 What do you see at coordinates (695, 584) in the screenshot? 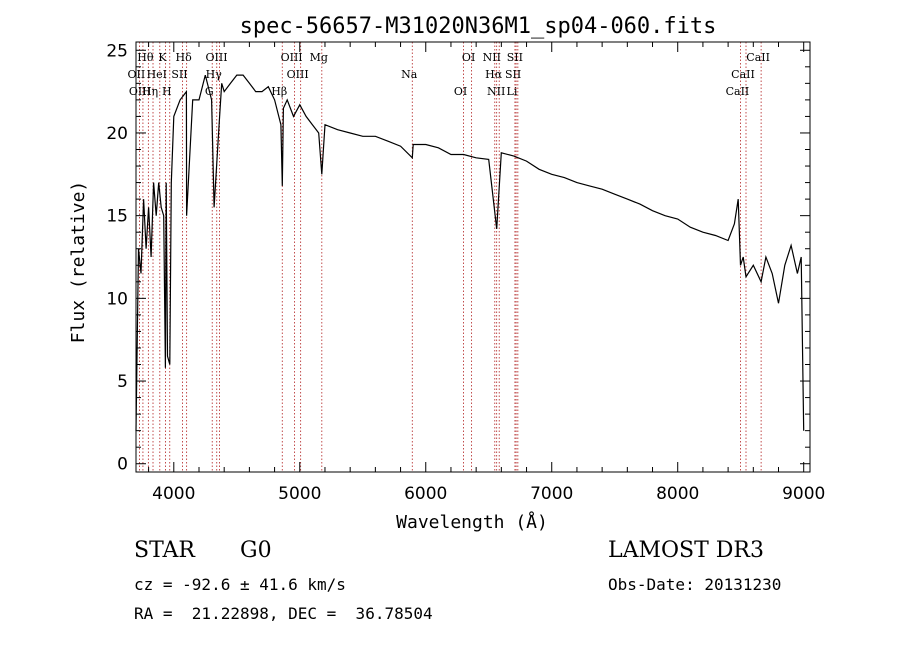
I see `observation-date: Obs-Date: 20131230` at bounding box center [695, 584].